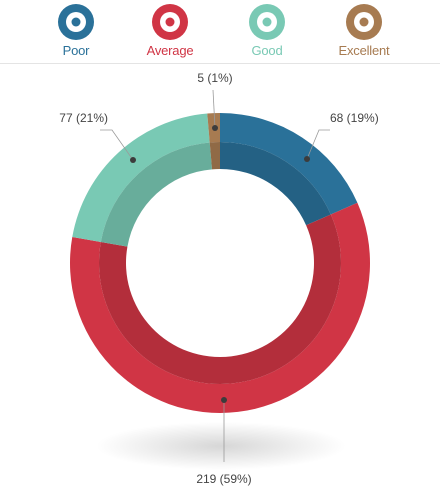  What do you see at coordinates (275, 184) in the screenshot?
I see `slice-inner-poor` at bounding box center [275, 184].